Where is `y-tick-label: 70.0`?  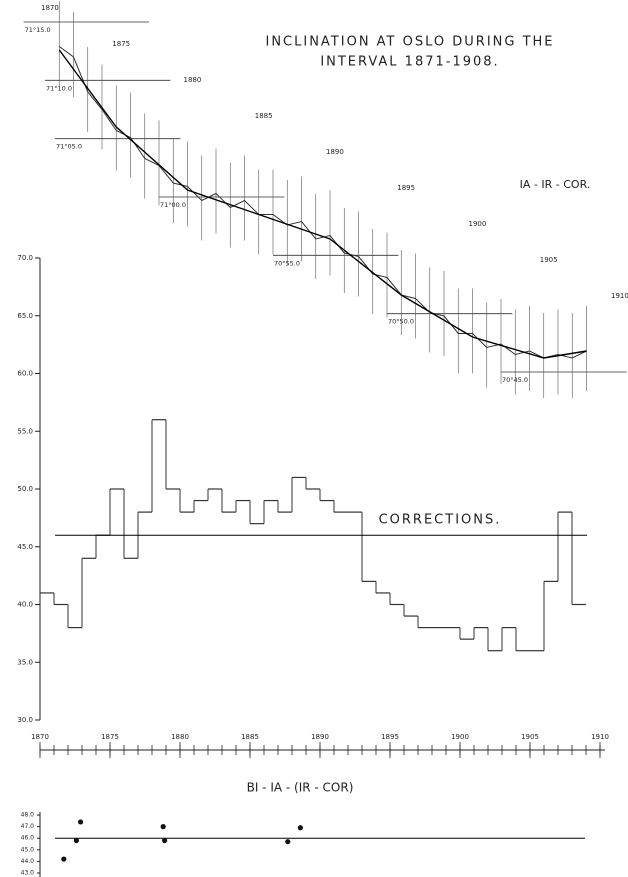 y-tick-label: 70.0 is located at coordinates (25, 258).